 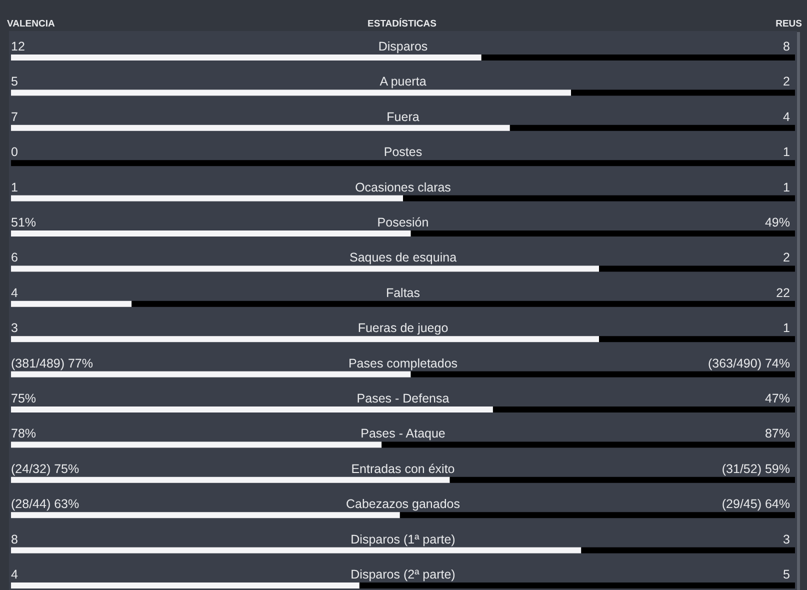 What do you see at coordinates (777, 223) in the screenshot?
I see `data-label: 49%` at bounding box center [777, 223].